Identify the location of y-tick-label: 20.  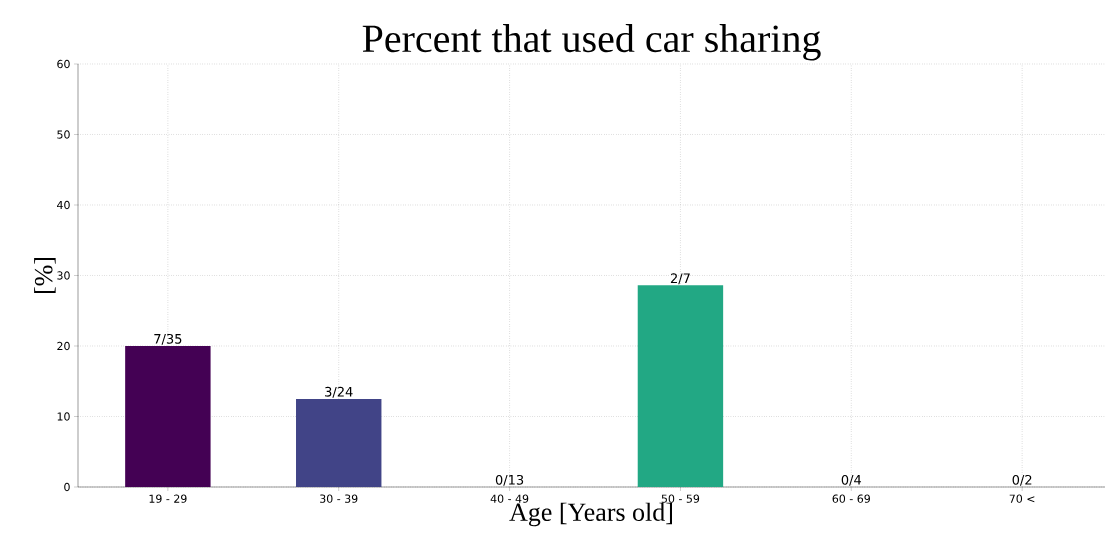
(63, 346).